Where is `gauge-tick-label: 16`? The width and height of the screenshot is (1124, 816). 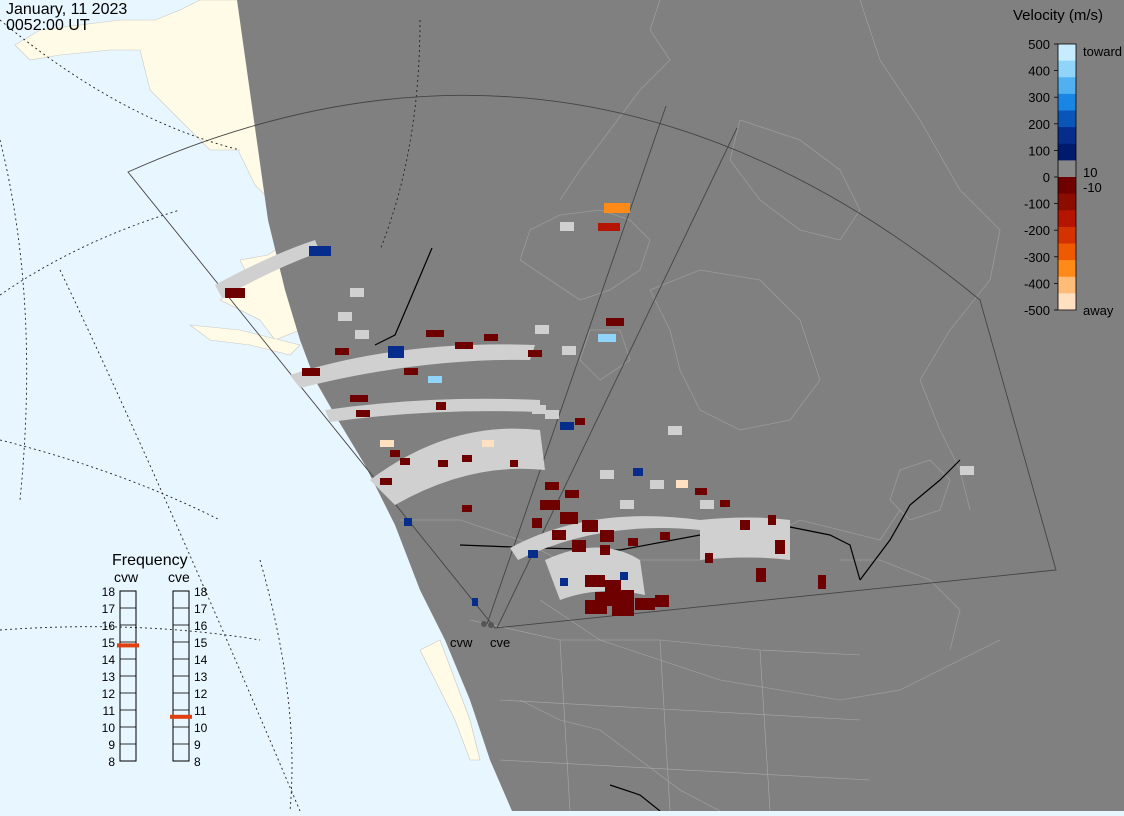 gauge-tick-label: 16 is located at coordinates (109, 626).